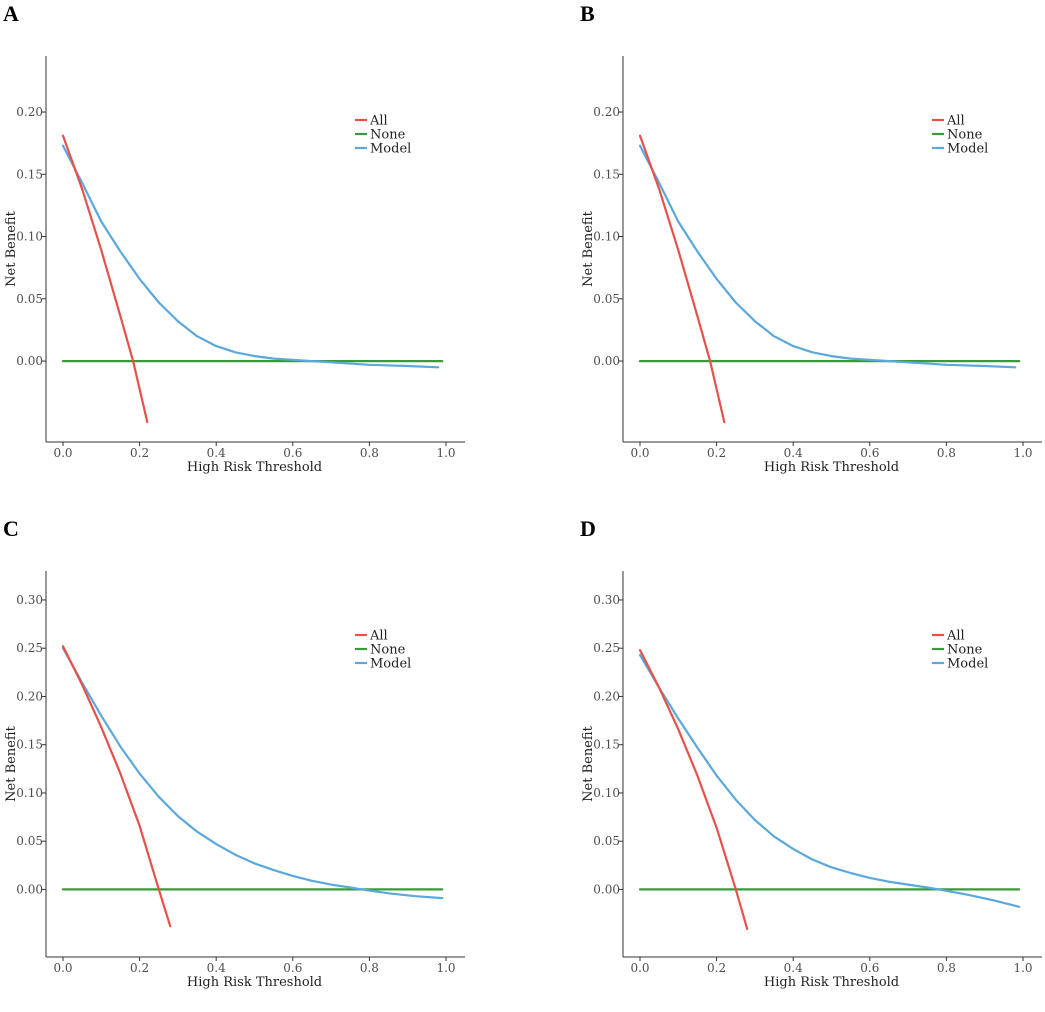  I want to click on panel-letter: D, so click(588, 528).